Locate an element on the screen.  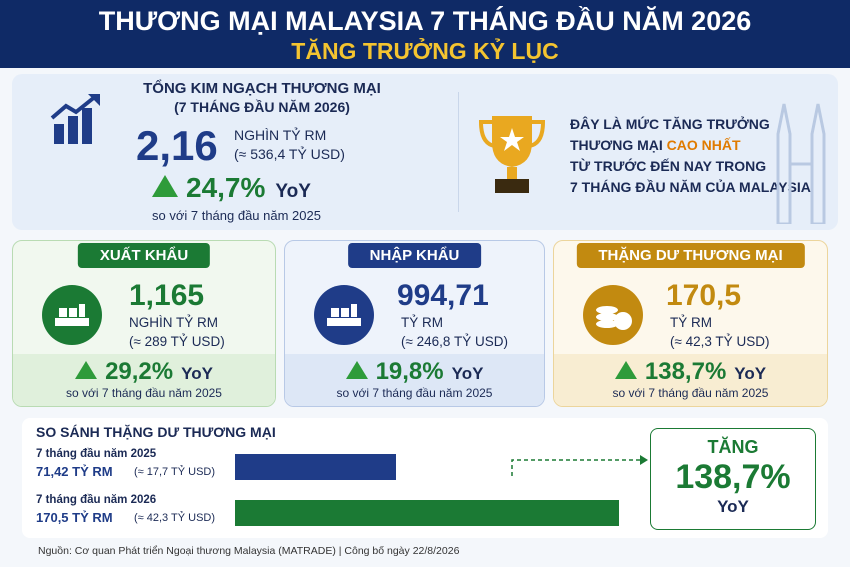
comparison-title: SO SÁNH THẶNG DƯ THƯƠNG MẠI is located at coordinates (156, 432).